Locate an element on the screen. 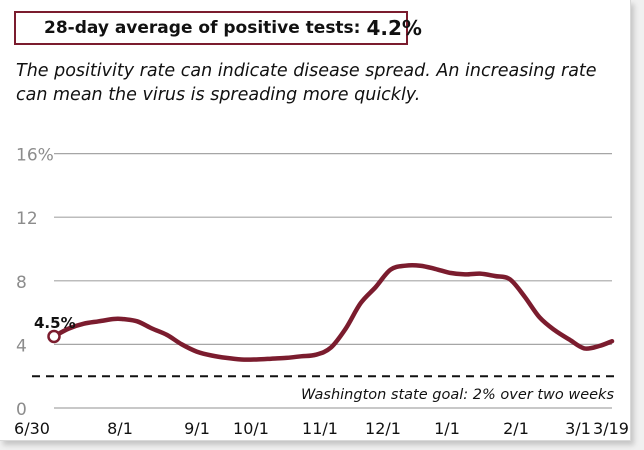 This screenshot has height=450, width=644. x-tick-label: 10/1 is located at coordinates (251, 428).